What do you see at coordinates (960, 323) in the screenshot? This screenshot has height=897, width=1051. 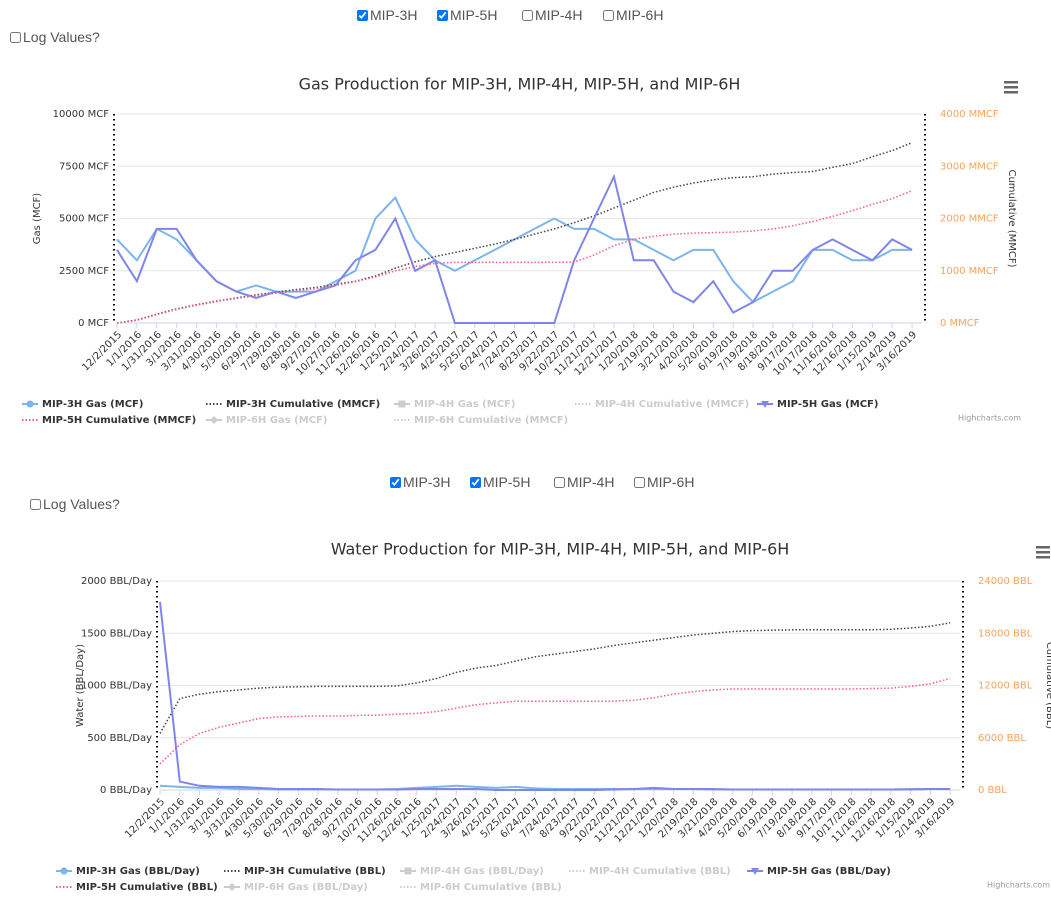 I see `y2-tick-label: 0 MMCF` at bounding box center [960, 323].